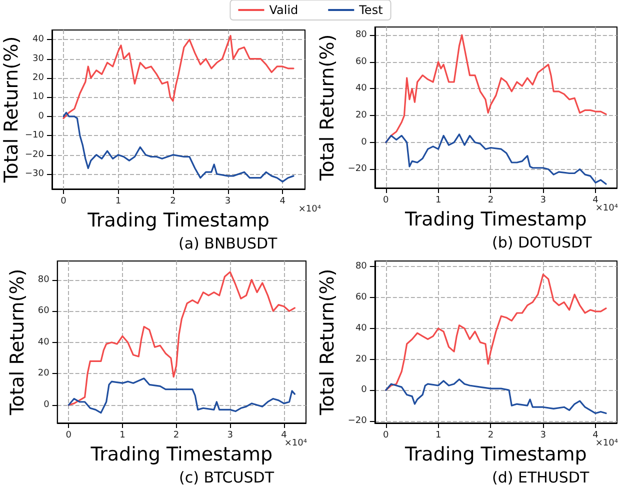  Describe the element at coordinates (541, 477) in the screenshot. I see `text: (d) ETHUSDT` at that location.